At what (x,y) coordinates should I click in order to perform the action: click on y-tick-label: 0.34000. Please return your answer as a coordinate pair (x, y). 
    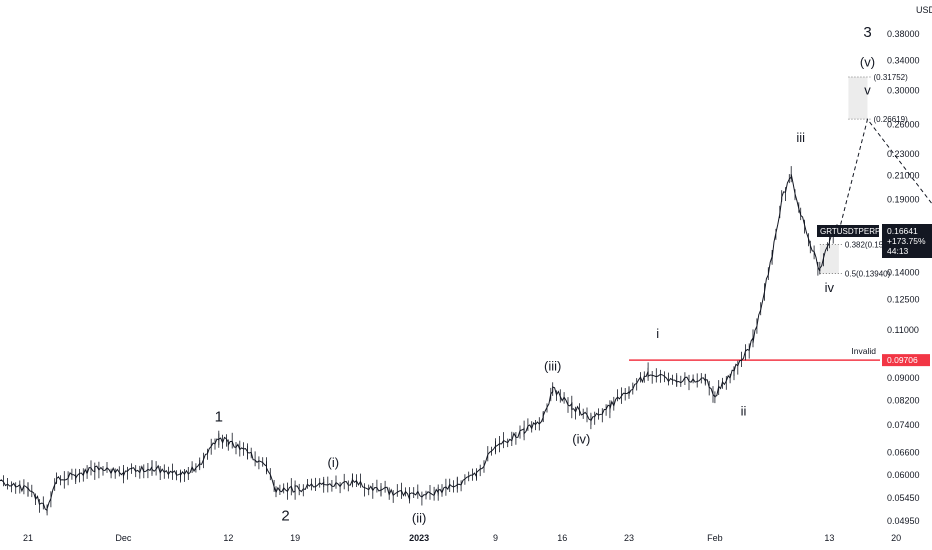
    Looking at the image, I should click on (903, 61).